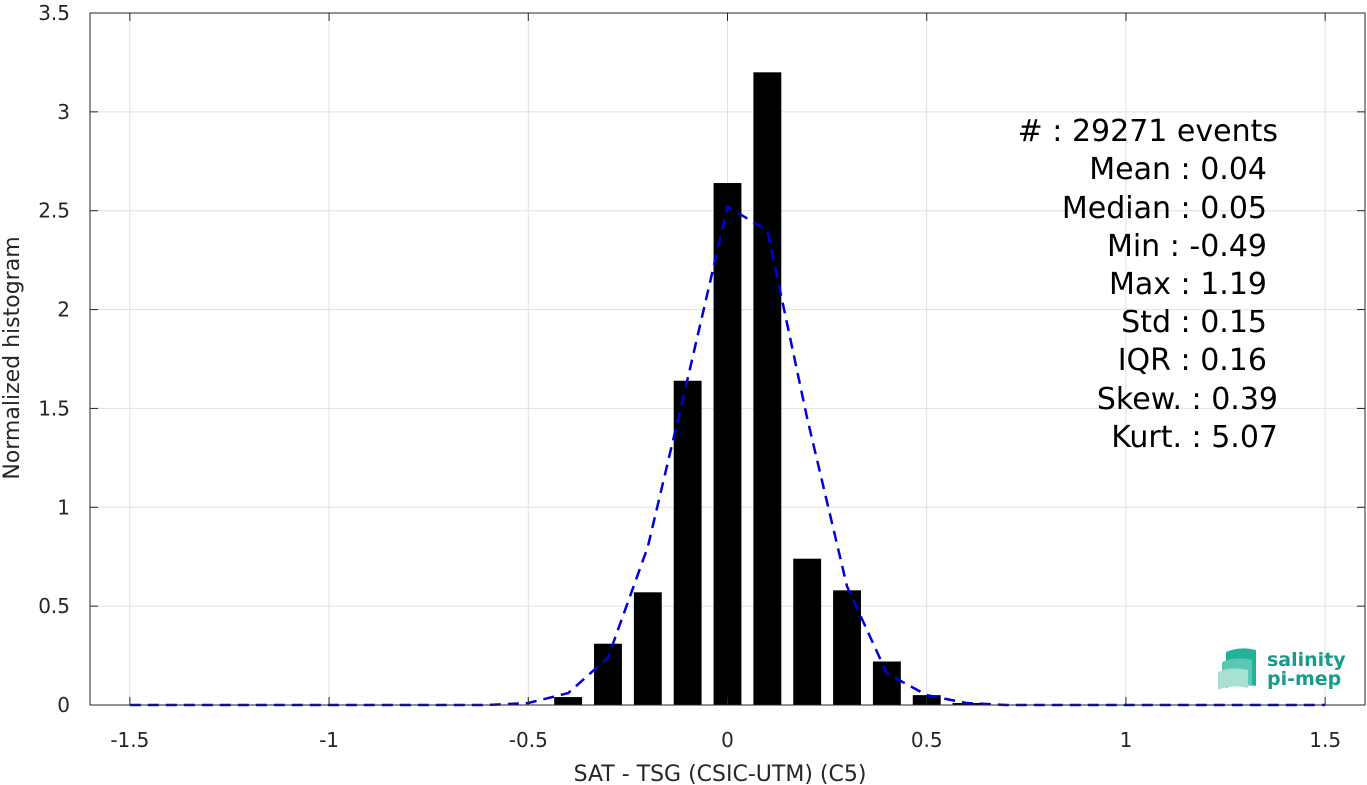  I want to click on stat-max: Max : 1.19, so click(1188, 284).